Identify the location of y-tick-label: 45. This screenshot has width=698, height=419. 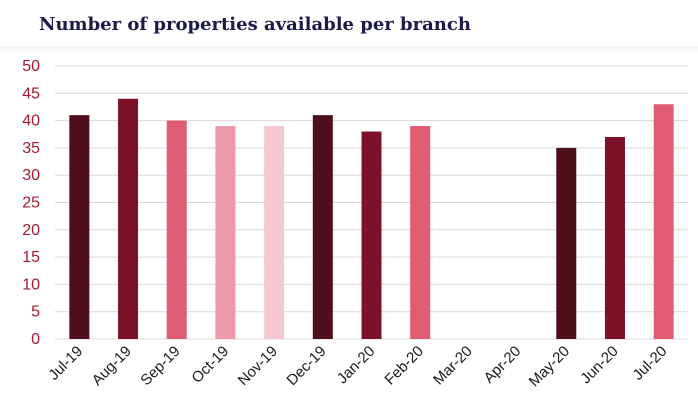
(31, 93).